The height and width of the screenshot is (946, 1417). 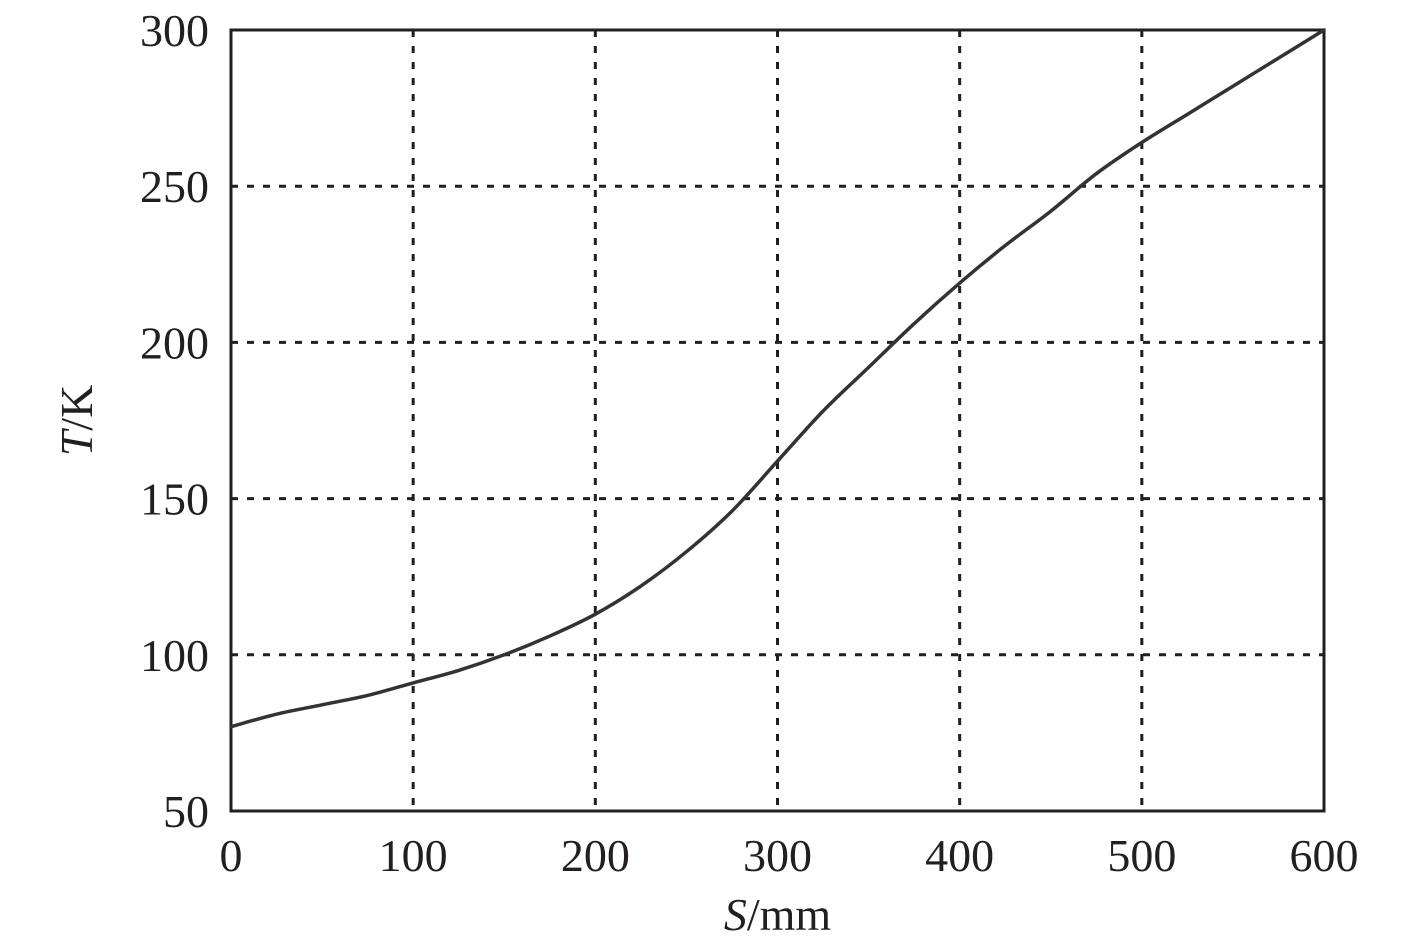 I want to click on x-tick-label: 600, so click(x=1324, y=855).